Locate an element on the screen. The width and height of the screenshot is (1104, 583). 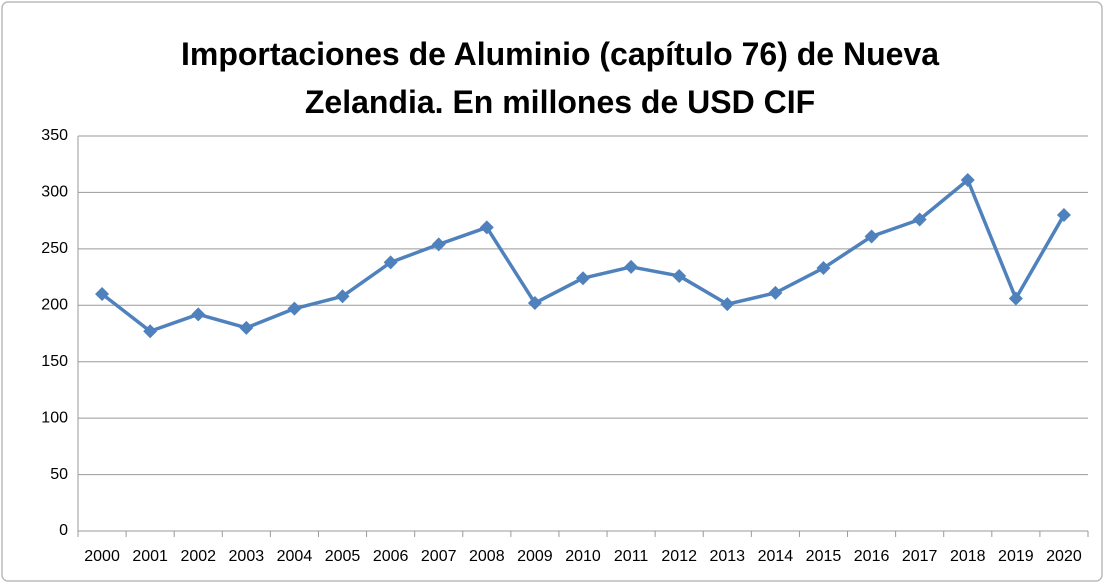
x-tick-label: 2012 is located at coordinates (679, 556).